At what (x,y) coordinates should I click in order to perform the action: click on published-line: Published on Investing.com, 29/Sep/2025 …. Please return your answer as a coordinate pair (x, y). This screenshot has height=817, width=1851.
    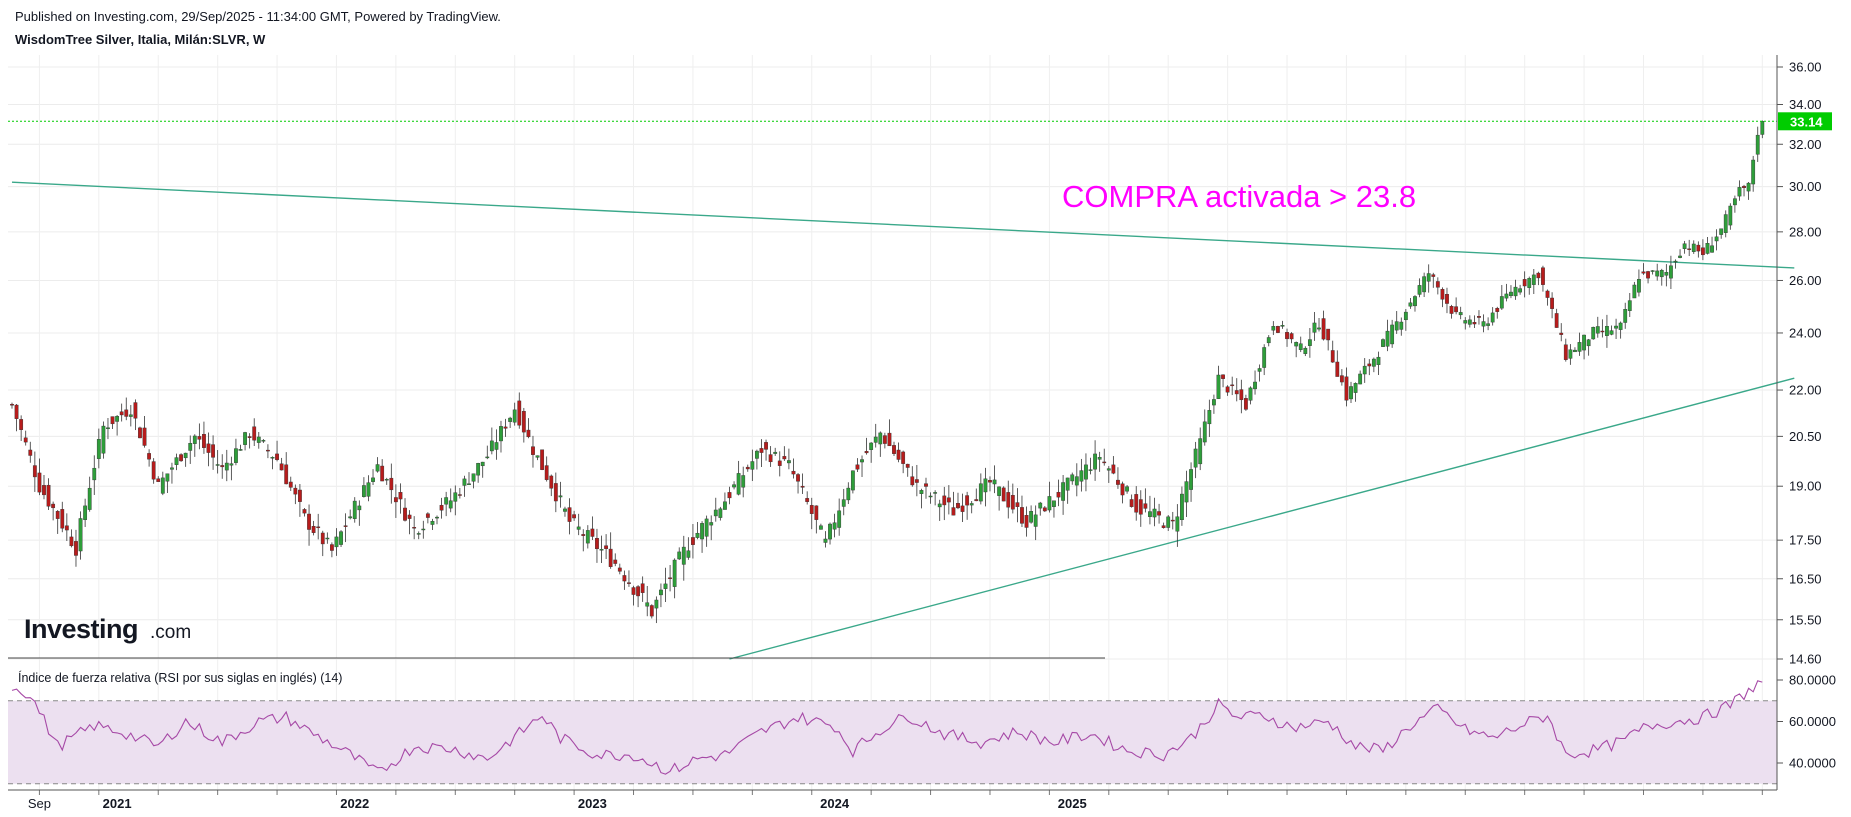
    Looking at the image, I should click on (258, 16).